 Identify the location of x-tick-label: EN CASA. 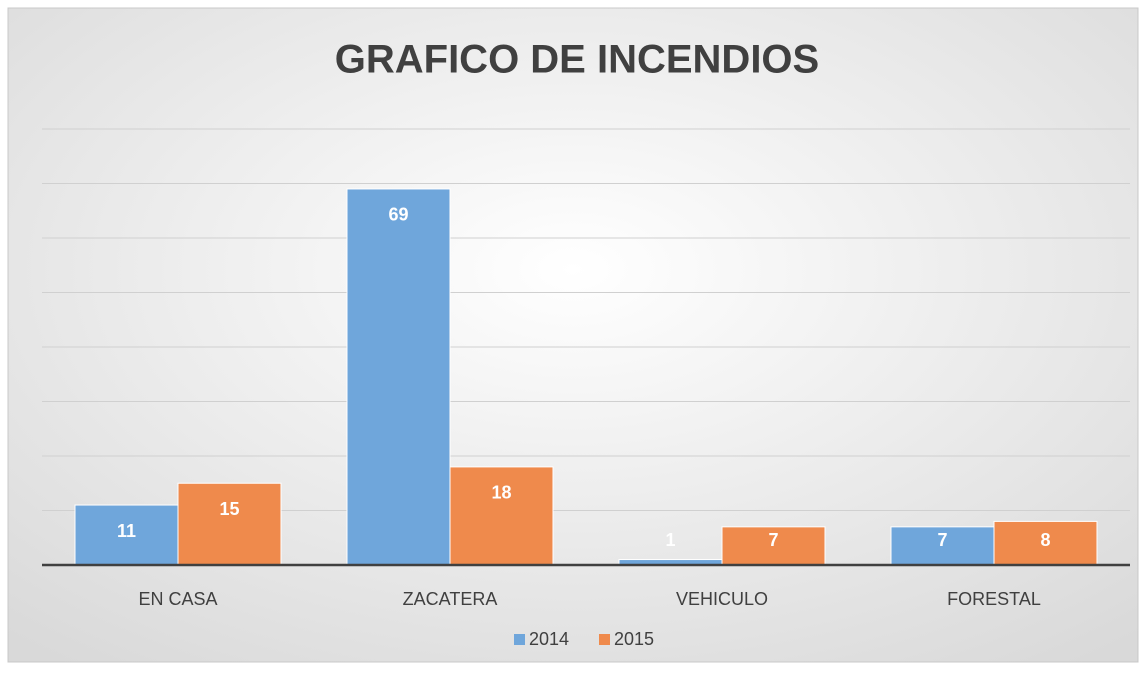
(177, 599).